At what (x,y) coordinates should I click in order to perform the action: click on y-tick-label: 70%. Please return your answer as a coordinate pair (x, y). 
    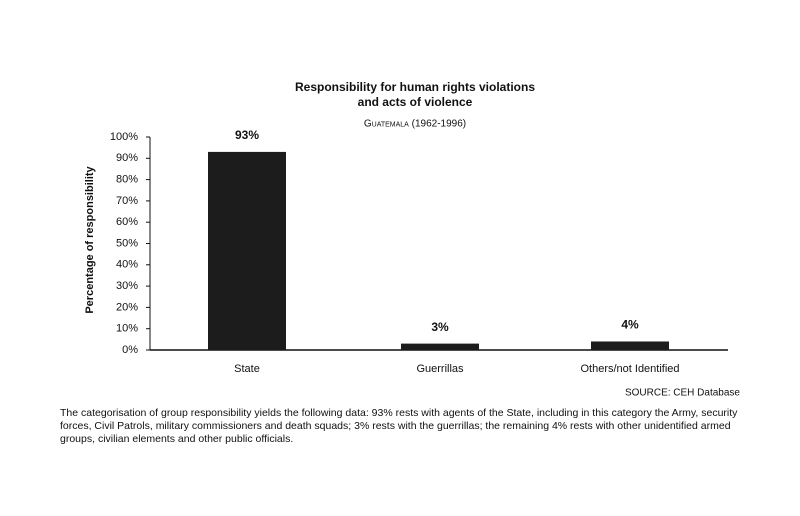
    Looking at the image, I should click on (127, 201).